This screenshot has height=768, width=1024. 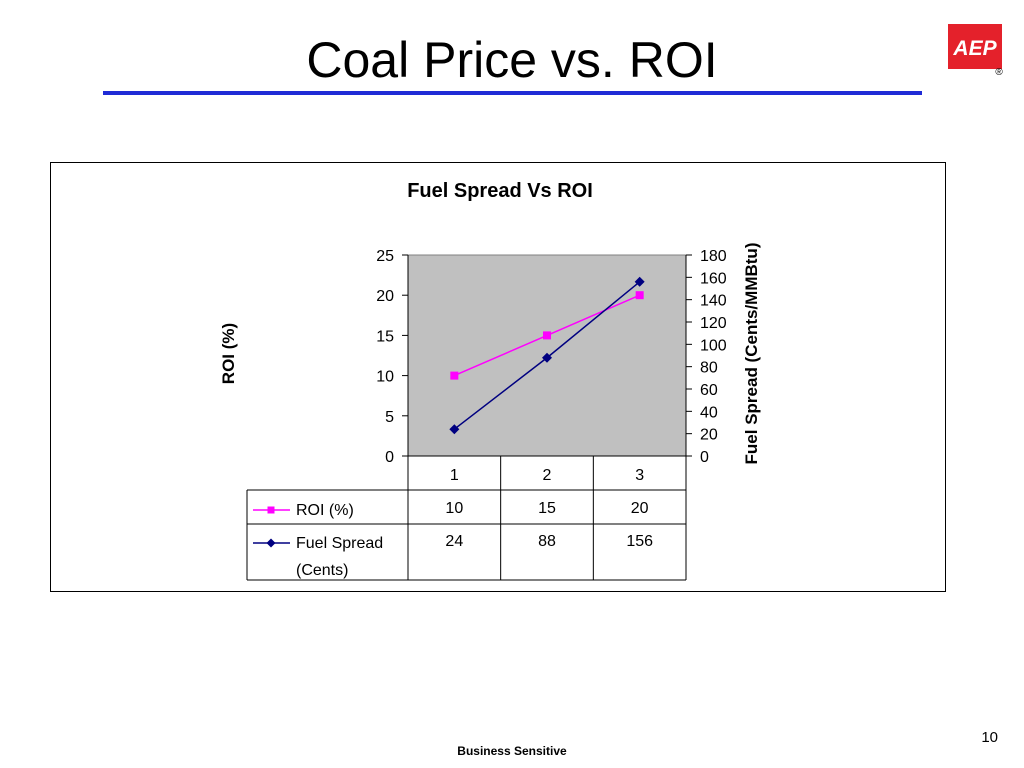 What do you see at coordinates (512, 60) in the screenshot?
I see `slide-title: Coal Price vs. ROI` at bounding box center [512, 60].